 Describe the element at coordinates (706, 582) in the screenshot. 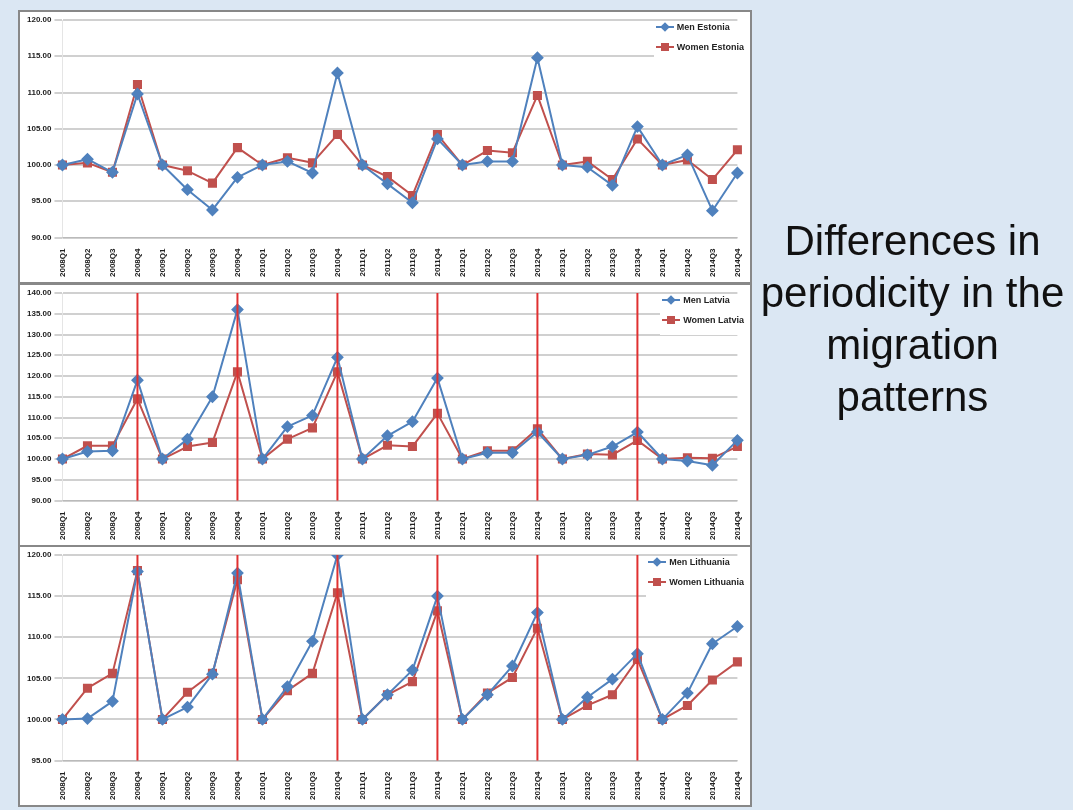

I see `legend-label: Women Lithuania` at that location.